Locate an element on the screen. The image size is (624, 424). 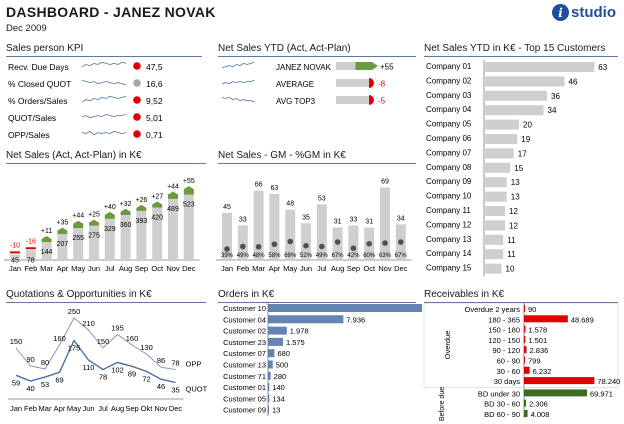
netsales-month: Jan is located at coordinates (15, 268).